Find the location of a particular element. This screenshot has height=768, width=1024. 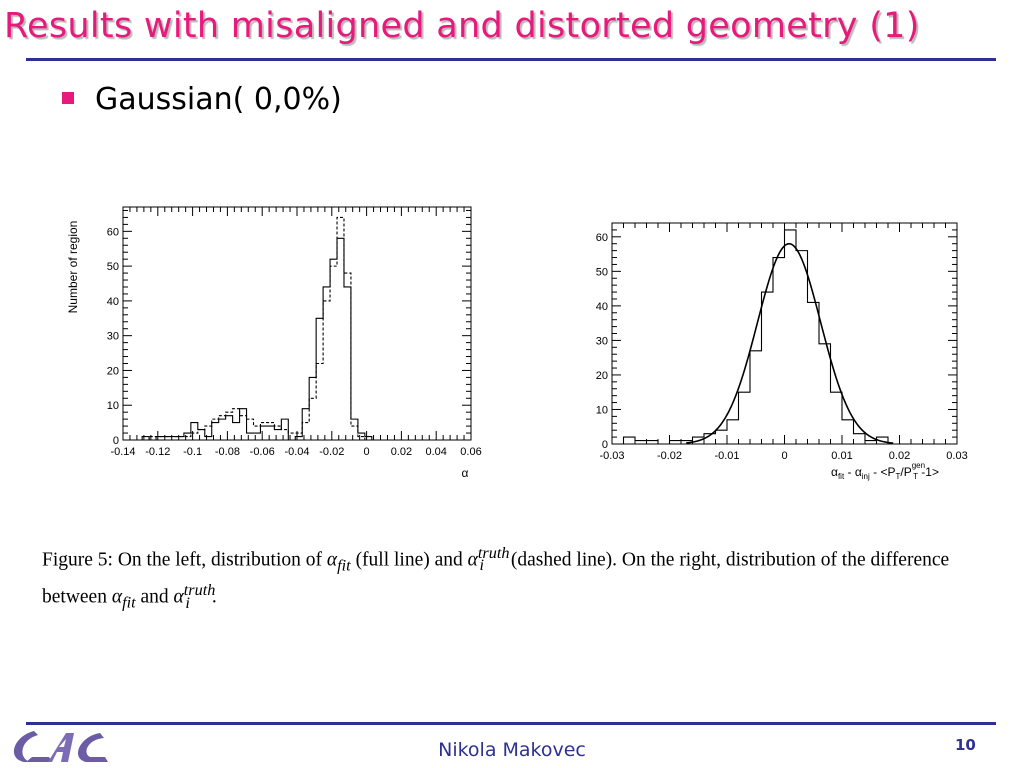

page-number: 10 is located at coordinates (965, 745).